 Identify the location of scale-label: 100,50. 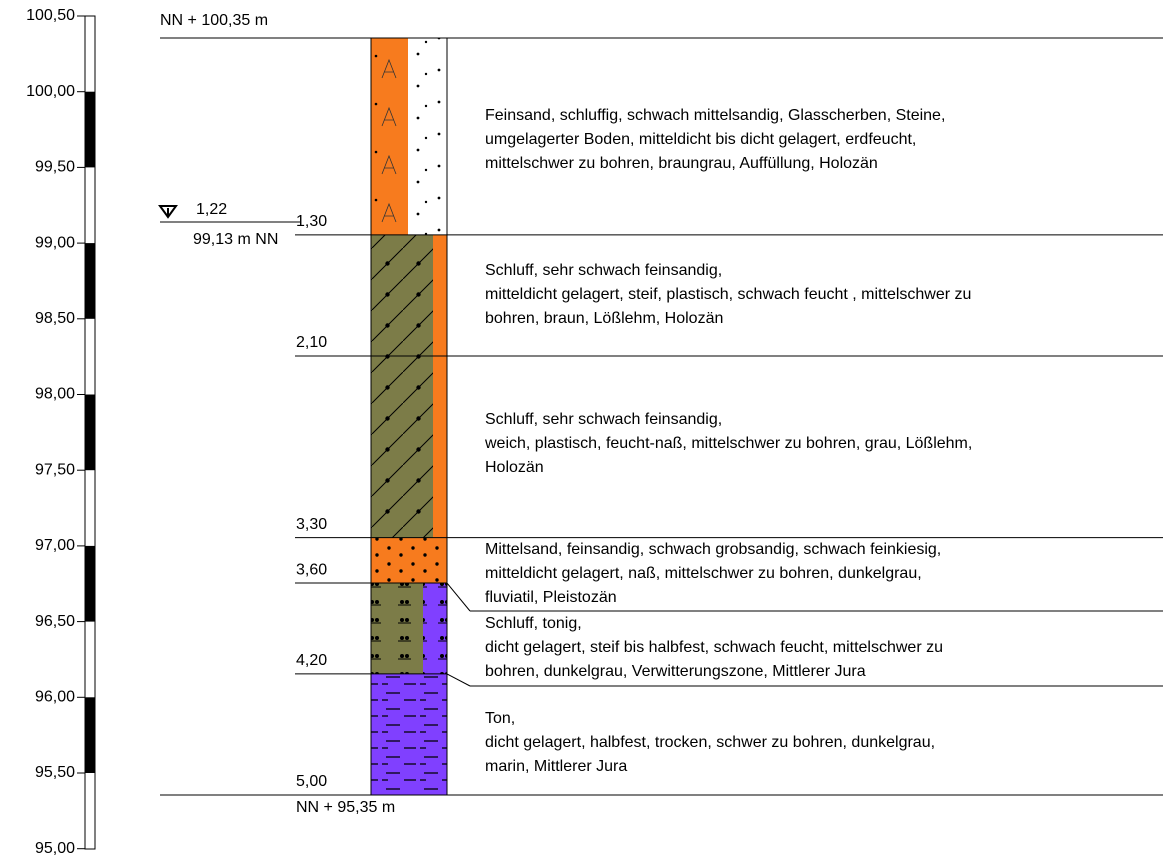
(50, 15).